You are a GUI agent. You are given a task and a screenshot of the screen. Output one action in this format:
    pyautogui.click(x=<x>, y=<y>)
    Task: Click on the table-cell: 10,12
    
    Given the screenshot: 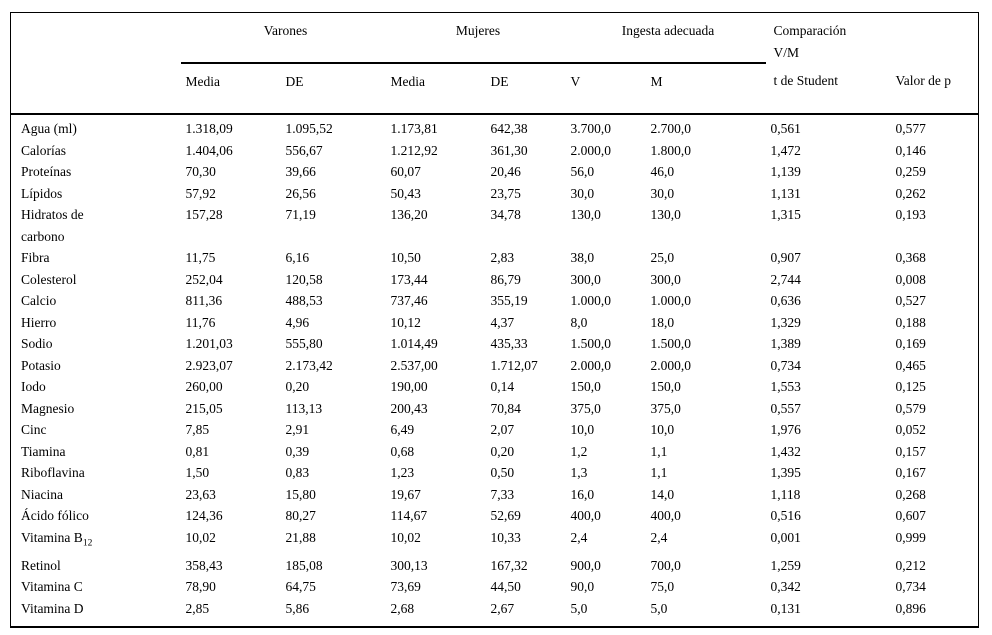 What is the action you would take?
    pyautogui.click(x=405, y=322)
    